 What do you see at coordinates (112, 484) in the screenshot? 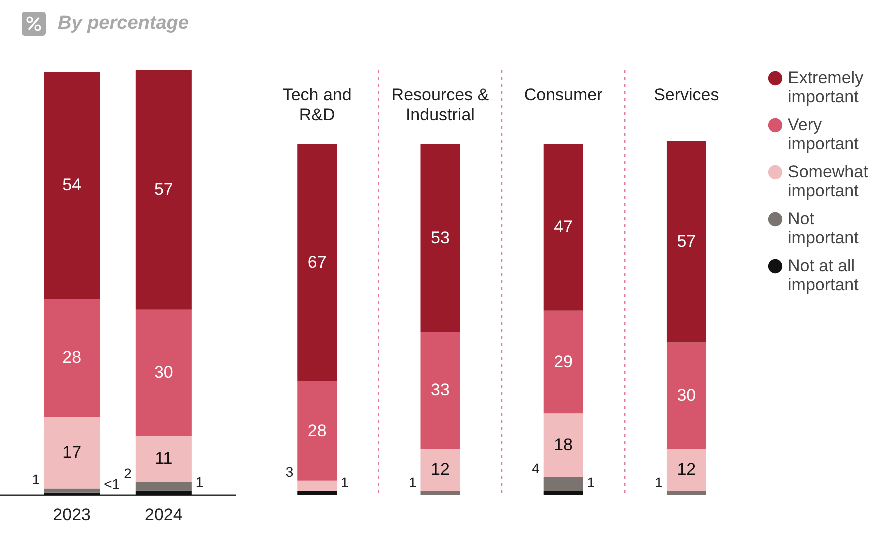
I see `data-label: <1` at bounding box center [112, 484].